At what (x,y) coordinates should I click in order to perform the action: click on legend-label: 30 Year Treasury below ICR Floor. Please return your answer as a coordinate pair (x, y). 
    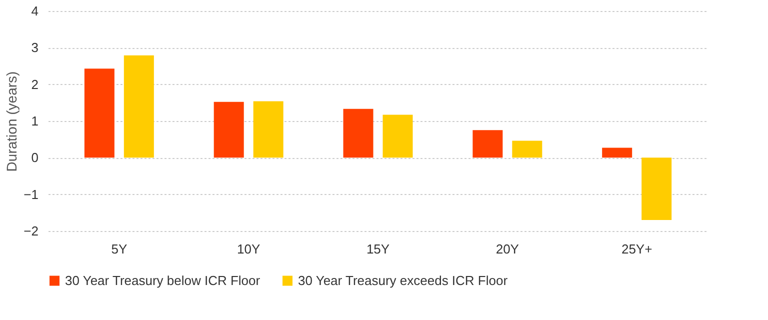
    Looking at the image, I should click on (163, 280).